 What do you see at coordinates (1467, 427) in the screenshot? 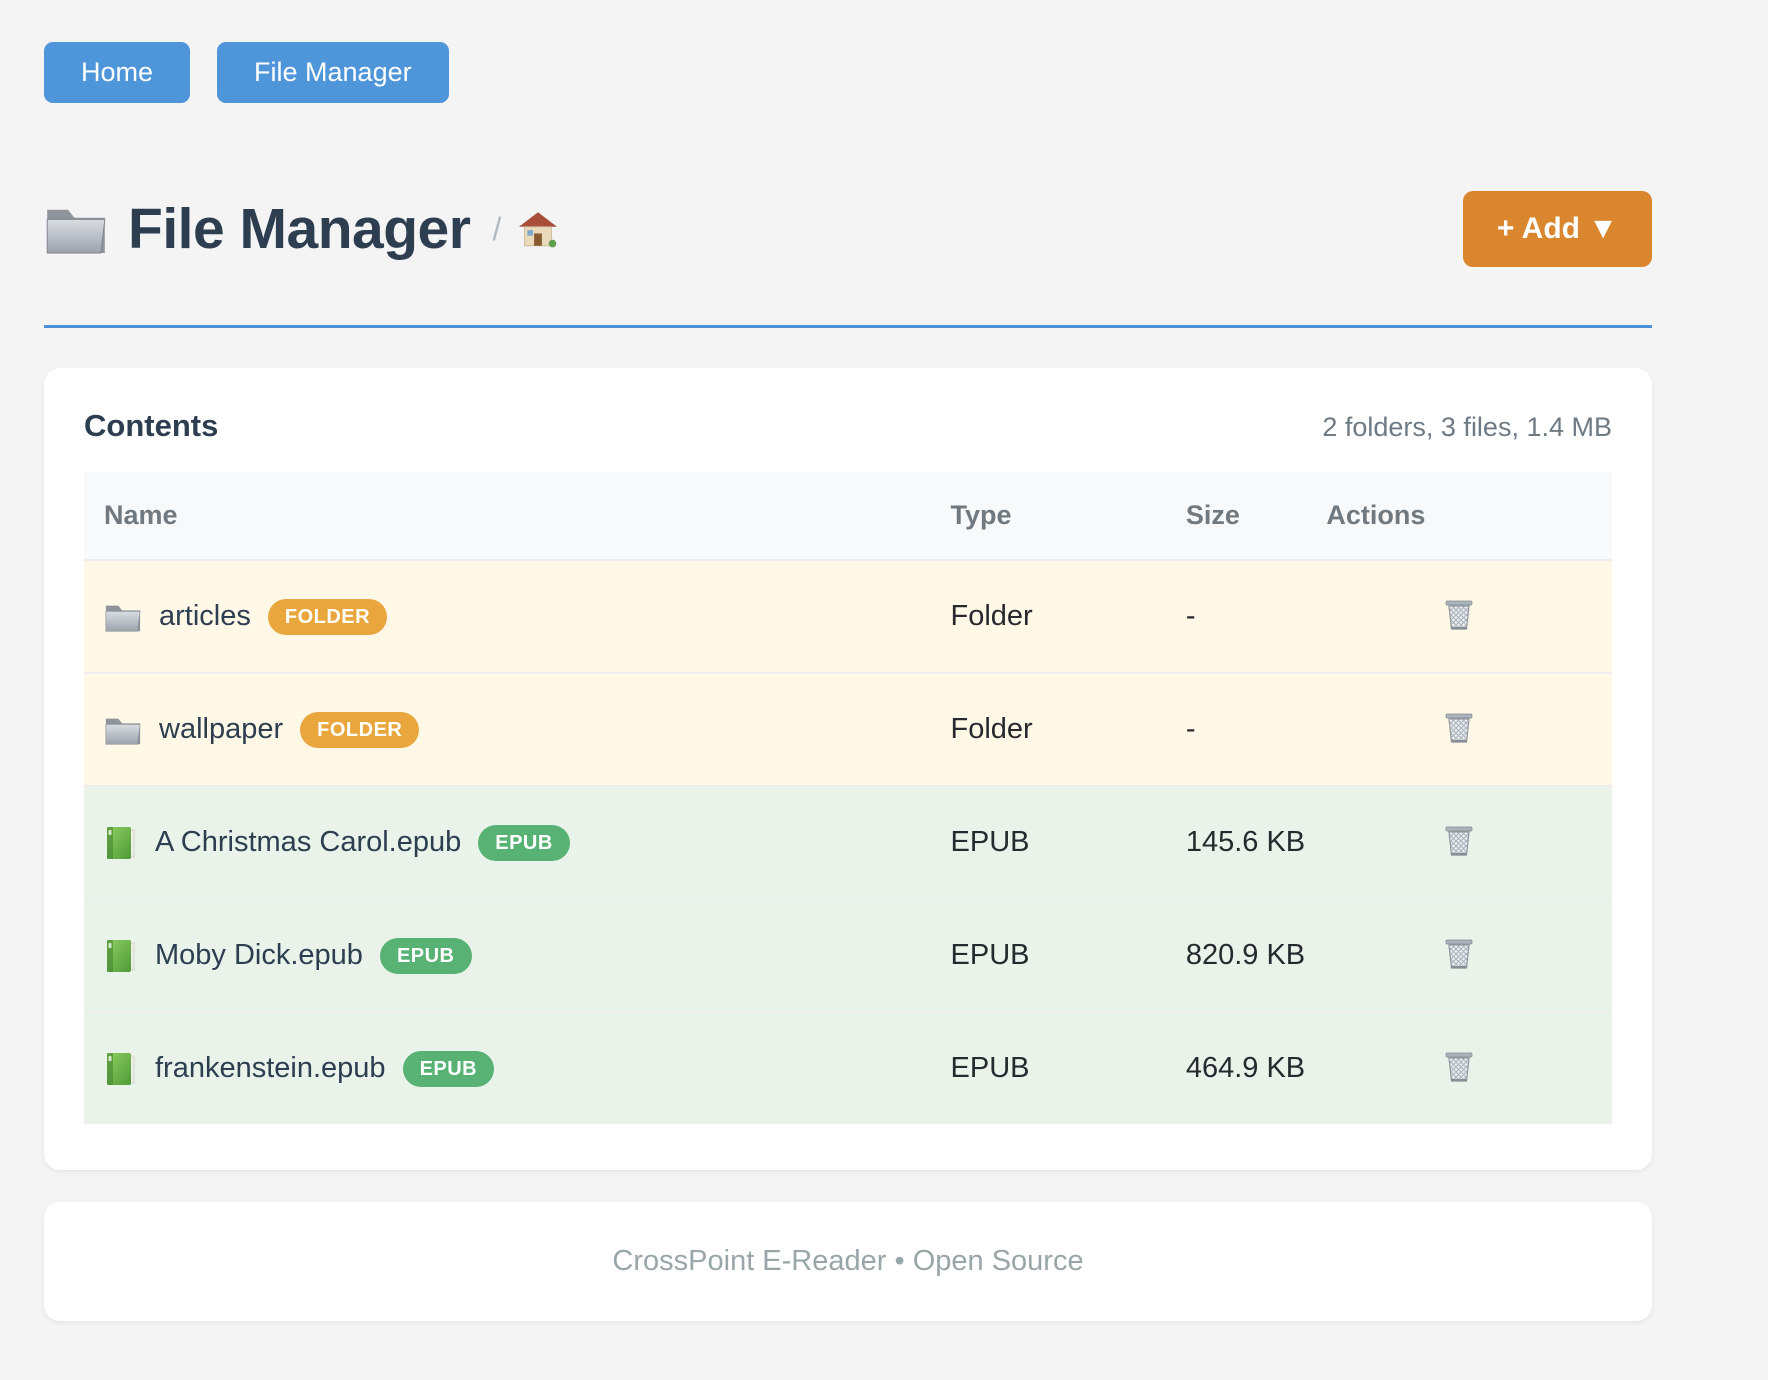
I see `contents-summary: 2 folders, 3 files, 1.4 MB` at bounding box center [1467, 427].